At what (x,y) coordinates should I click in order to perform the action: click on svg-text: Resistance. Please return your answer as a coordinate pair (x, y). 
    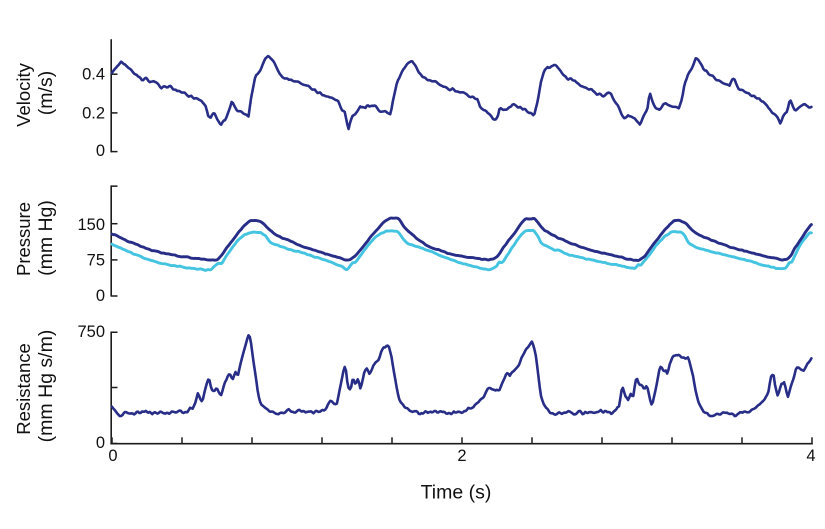
    Looking at the image, I should click on (23, 389).